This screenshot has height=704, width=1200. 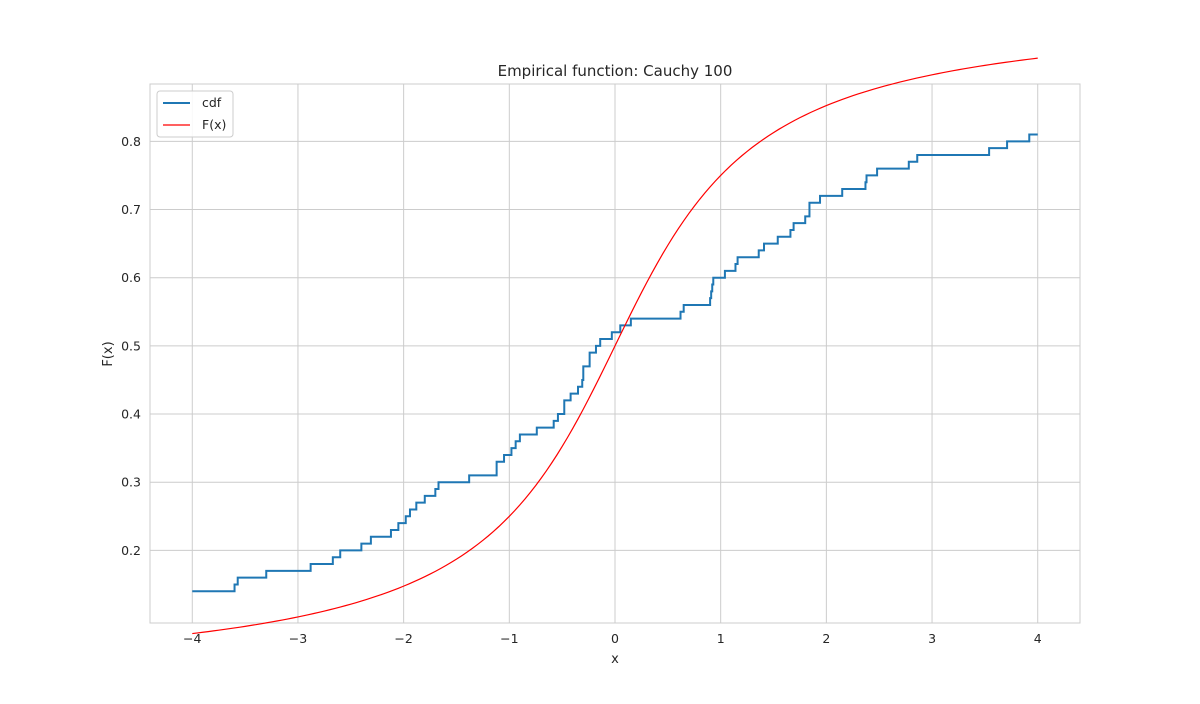 What do you see at coordinates (108, 353) in the screenshot?
I see `y-axis-label: F(x)` at bounding box center [108, 353].